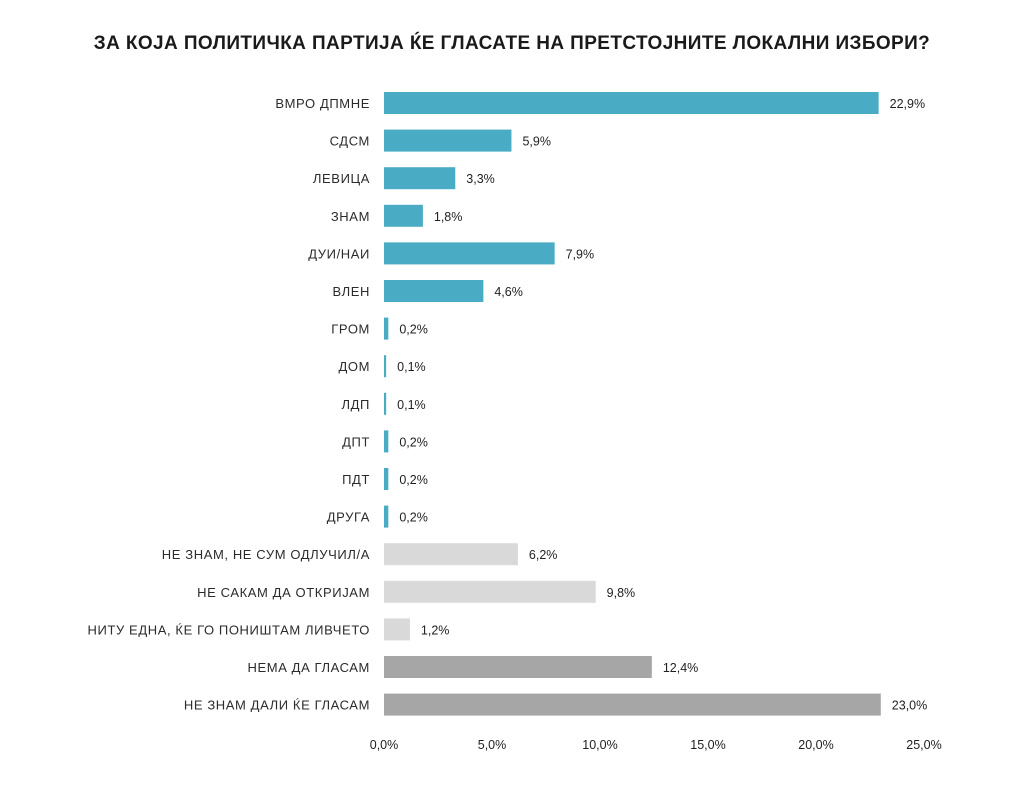 This screenshot has height=792, width=1024. What do you see at coordinates (480, 179) in the screenshot?
I see `value-label: 3,3%` at bounding box center [480, 179].